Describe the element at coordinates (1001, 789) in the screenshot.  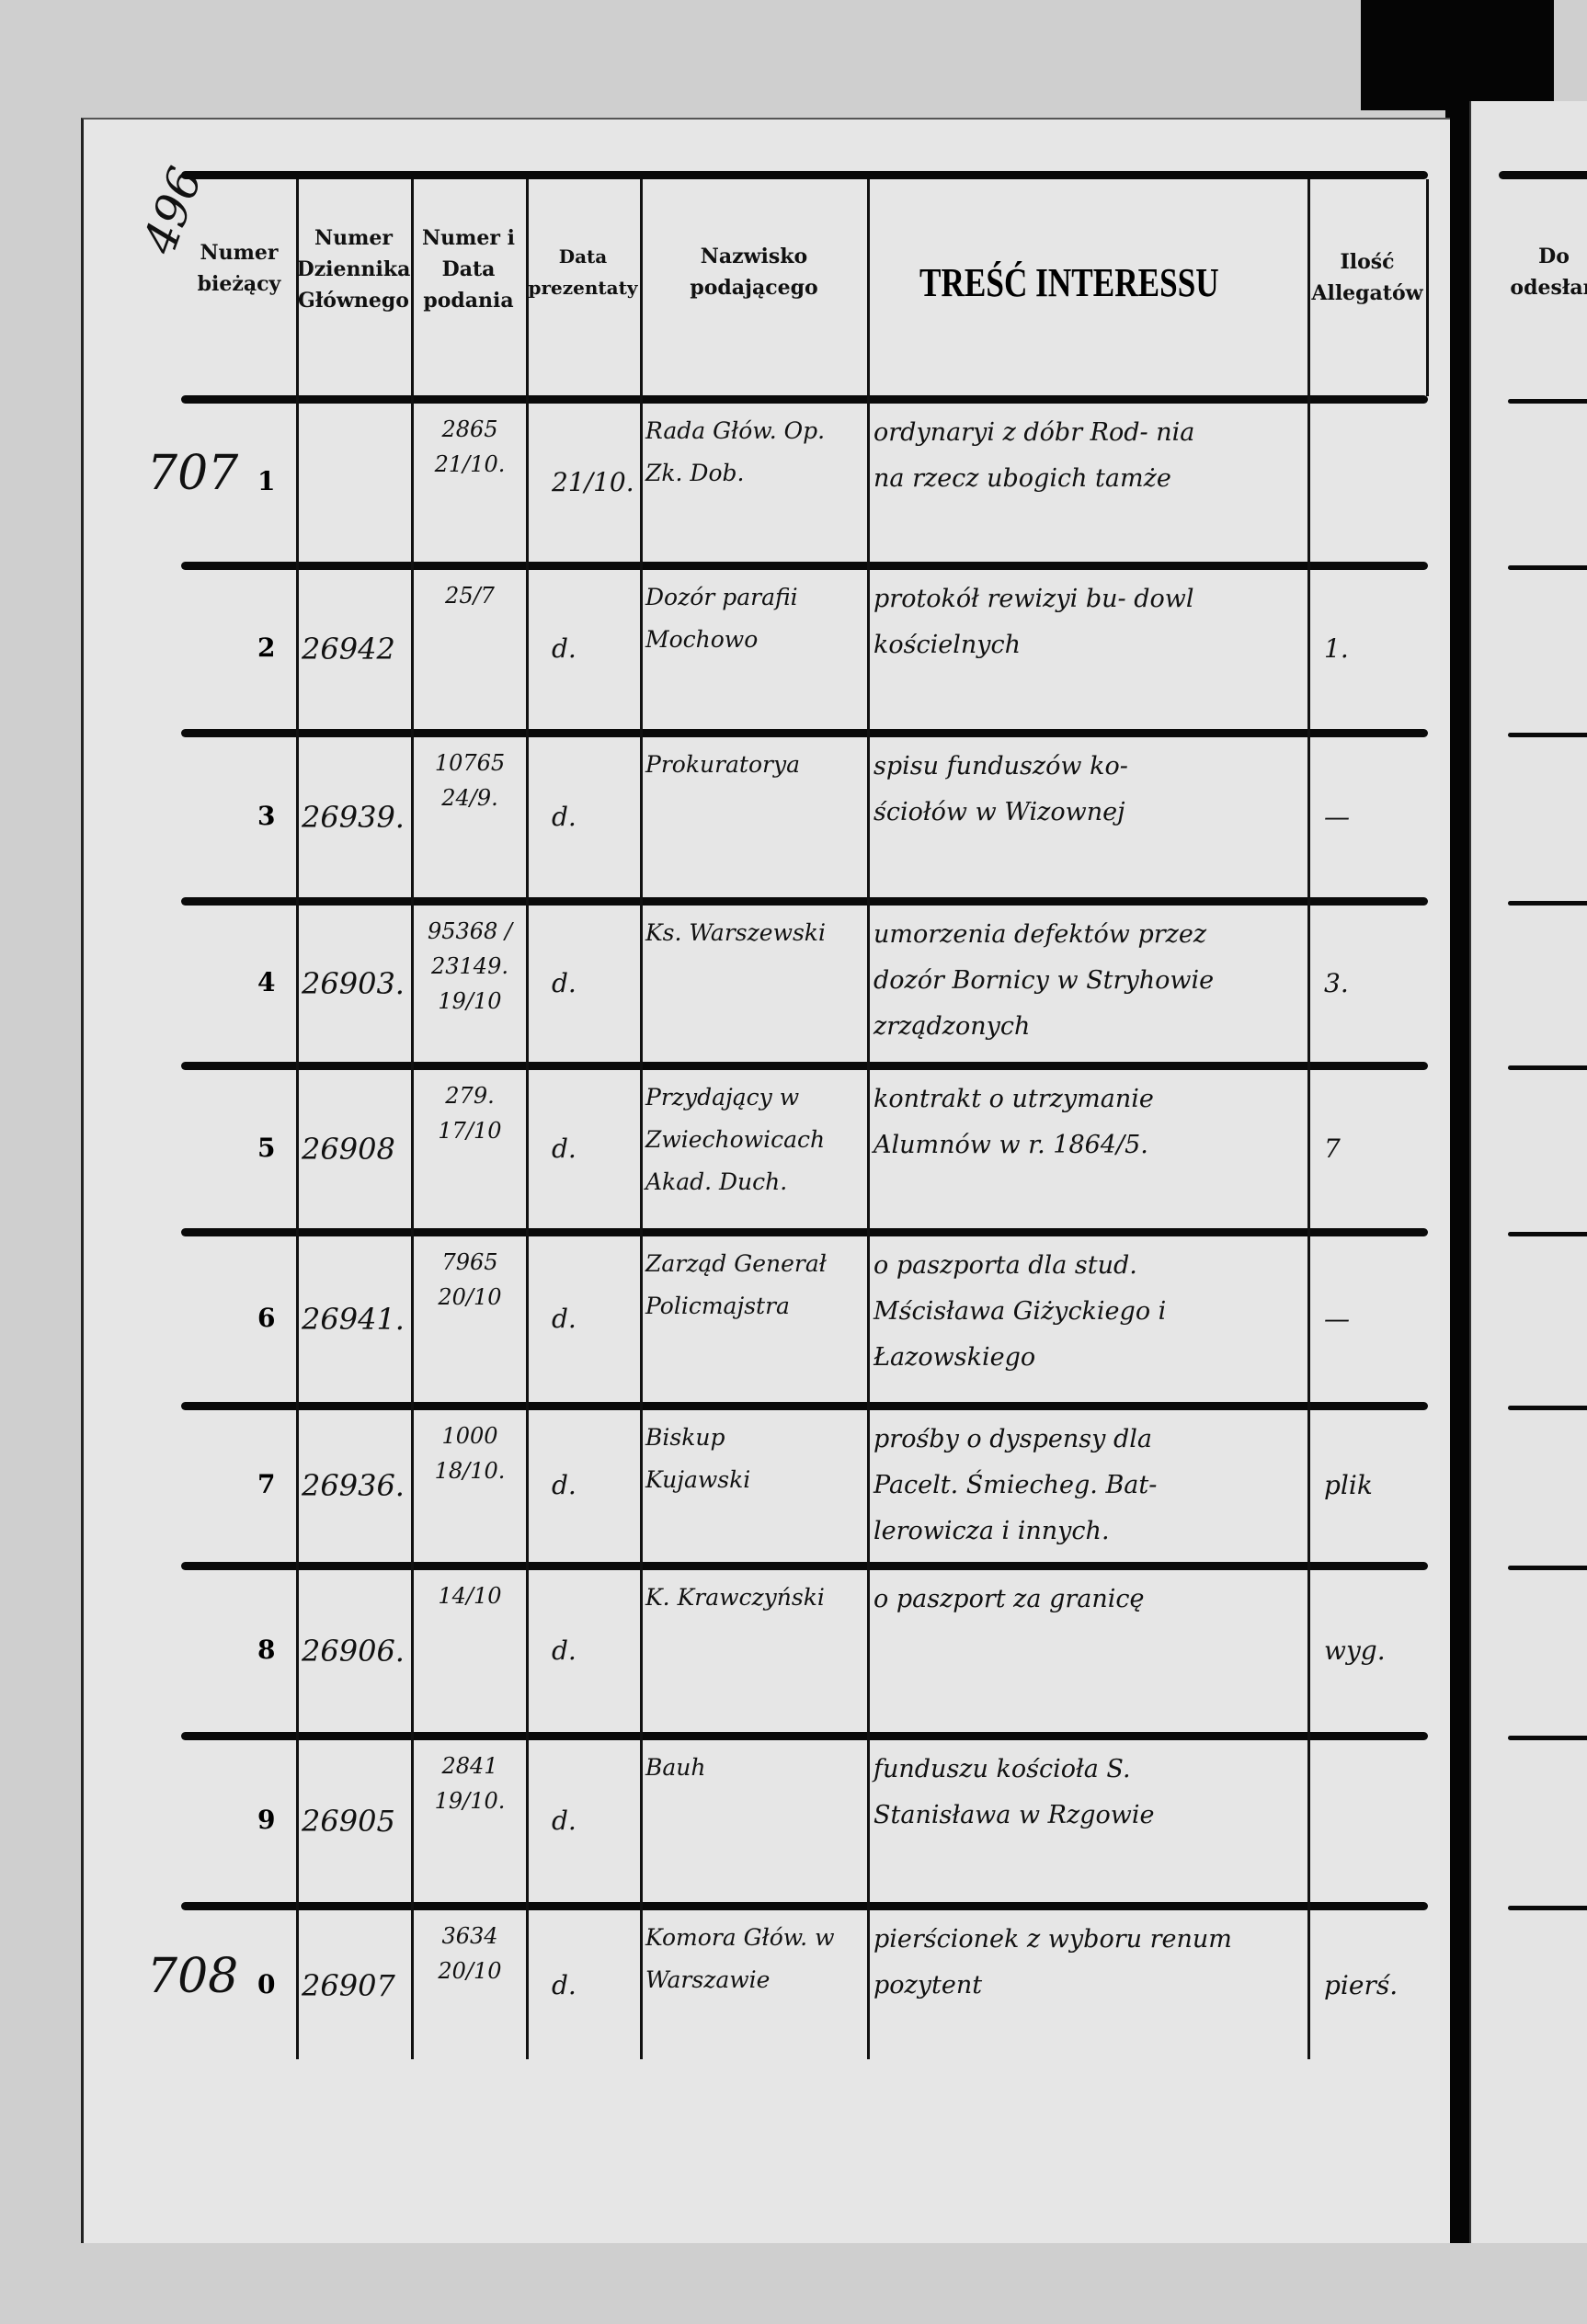
I see `matter-content: spisu funduszów ko- ściołów w Wizownej` at that location.